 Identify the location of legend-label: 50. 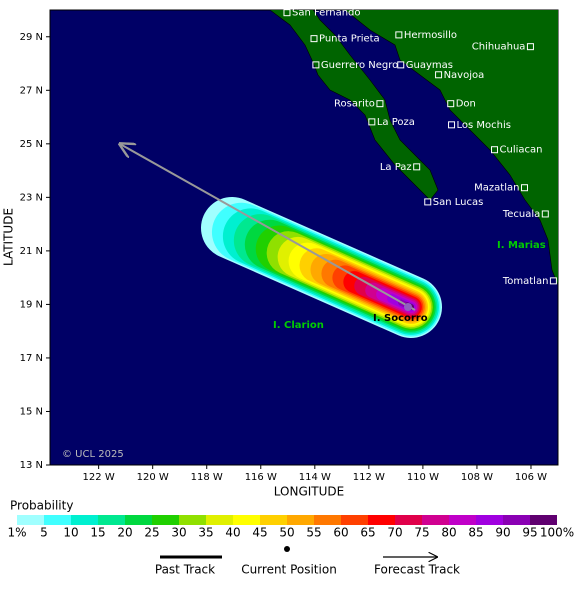
(286, 533).